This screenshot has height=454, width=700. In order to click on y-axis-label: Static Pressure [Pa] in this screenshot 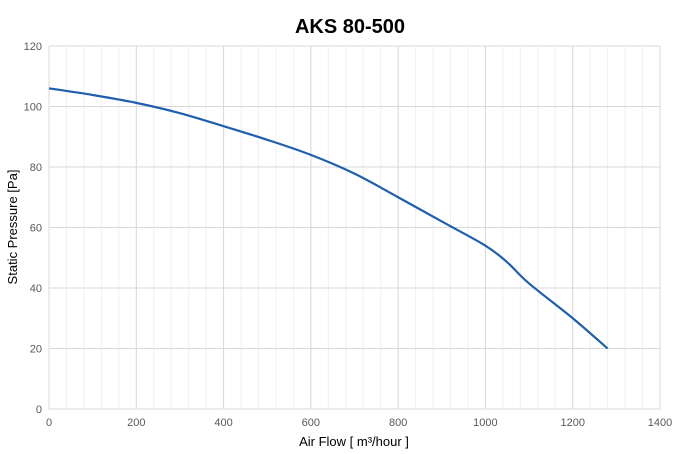, I will do `click(12, 227)`.